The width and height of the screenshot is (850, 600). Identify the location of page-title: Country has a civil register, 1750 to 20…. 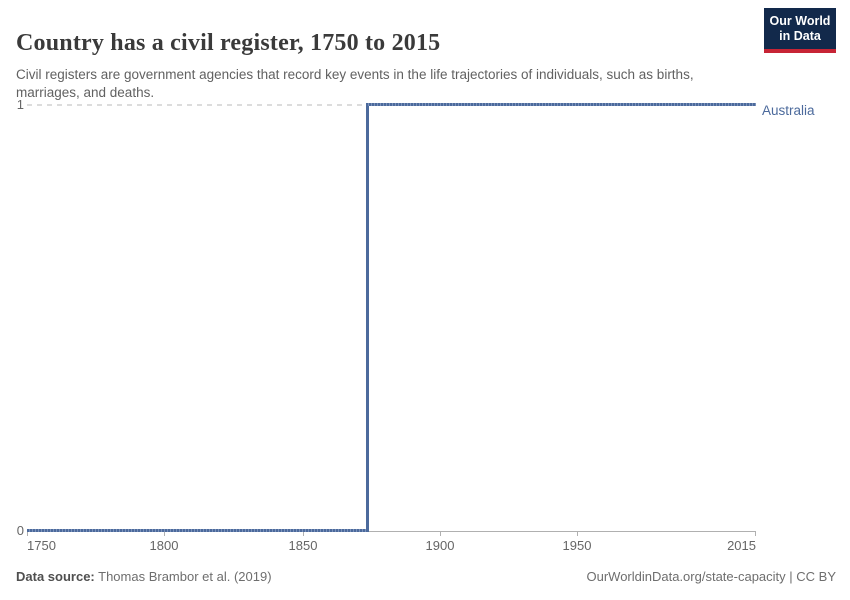
(228, 43).